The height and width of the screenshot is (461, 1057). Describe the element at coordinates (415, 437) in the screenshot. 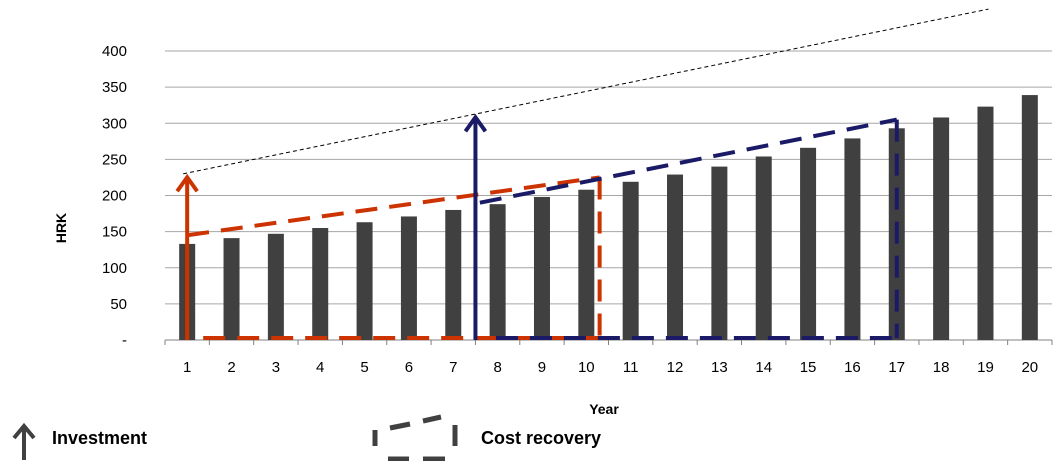

I see `dashed-box-icon` at that location.